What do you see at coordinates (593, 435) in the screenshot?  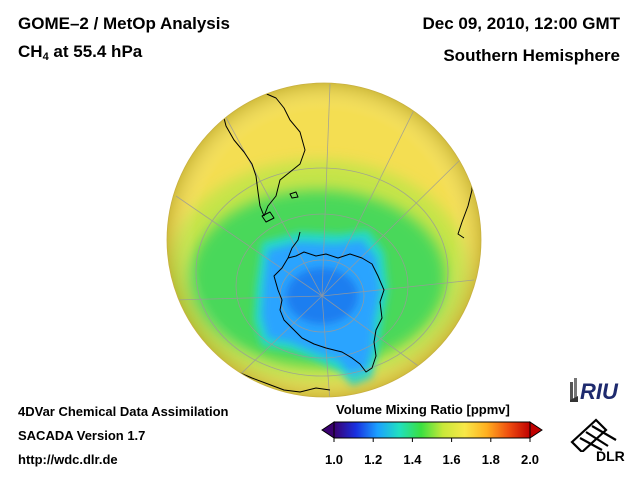 I see `dlr-logo-icon` at bounding box center [593, 435].